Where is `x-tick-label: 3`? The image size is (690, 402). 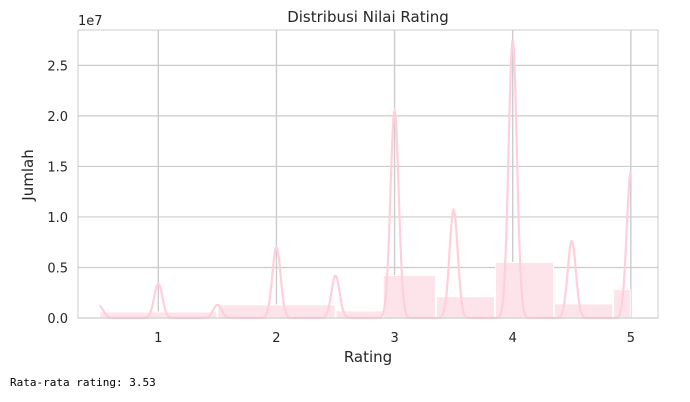 x-tick-label: 3 is located at coordinates (394, 338).